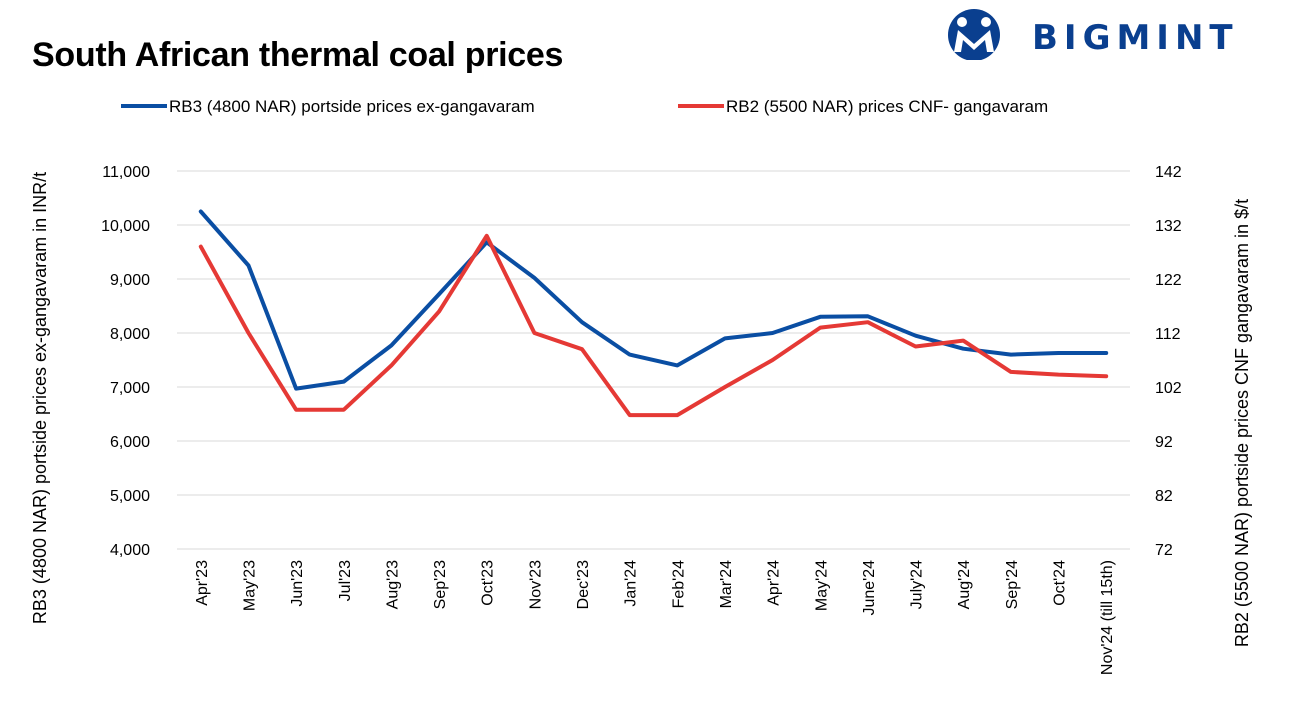 Image resolution: width=1303 pixels, height=719 pixels. What do you see at coordinates (1168, 388) in the screenshot?
I see `y-right-tick-label: 102` at bounding box center [1168, 388].